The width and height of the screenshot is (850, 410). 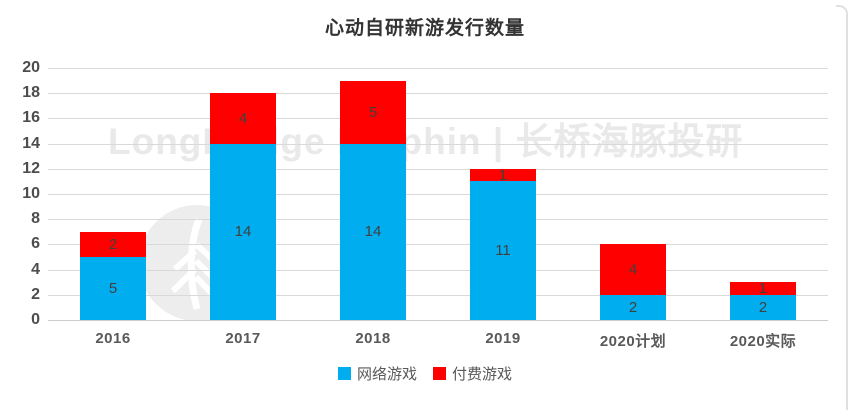 What do you see at coordinates (35, 269) in the screenshot?
I see `y-axis-tick-label: 4` at bounding box center [35, 269].